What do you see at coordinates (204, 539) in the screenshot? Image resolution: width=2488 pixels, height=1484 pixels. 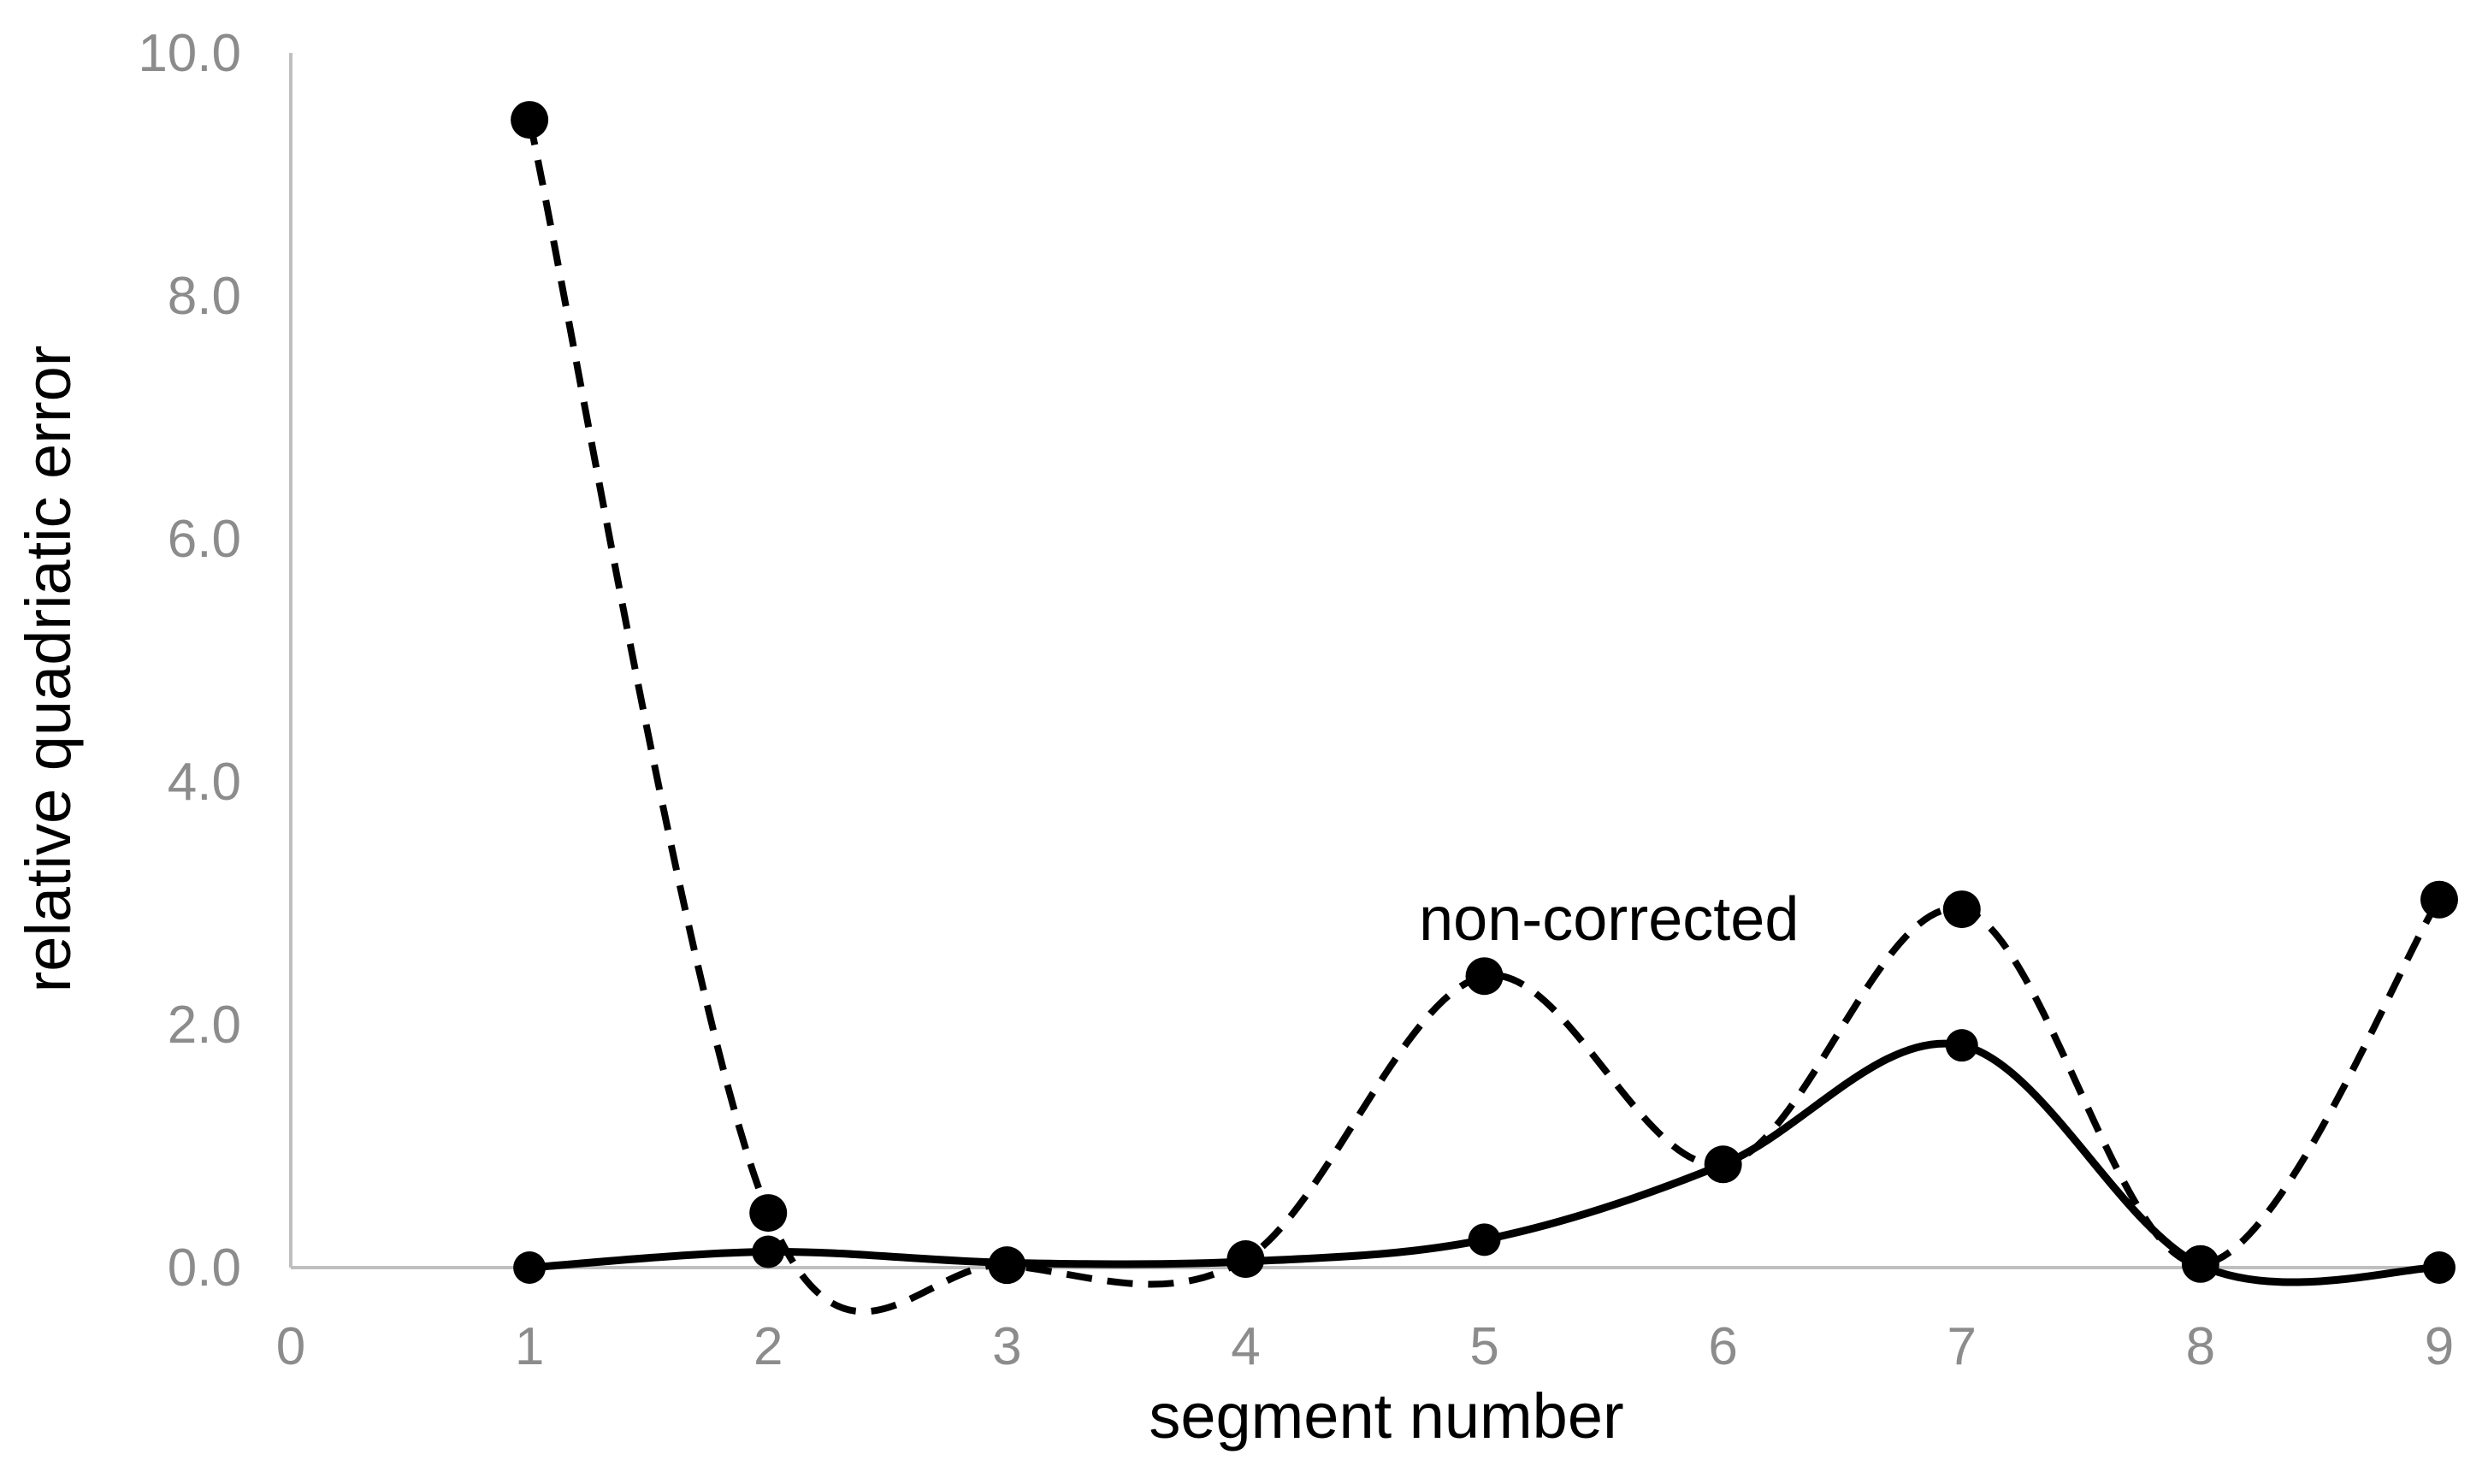 I see `y-tick-label: 6.0` at bounding box center [204, 539].